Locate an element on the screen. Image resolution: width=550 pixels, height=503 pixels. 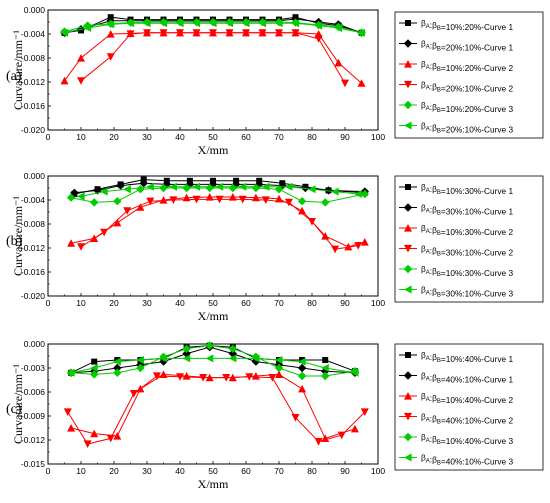
legend-box is located at coordinates (469, 239).